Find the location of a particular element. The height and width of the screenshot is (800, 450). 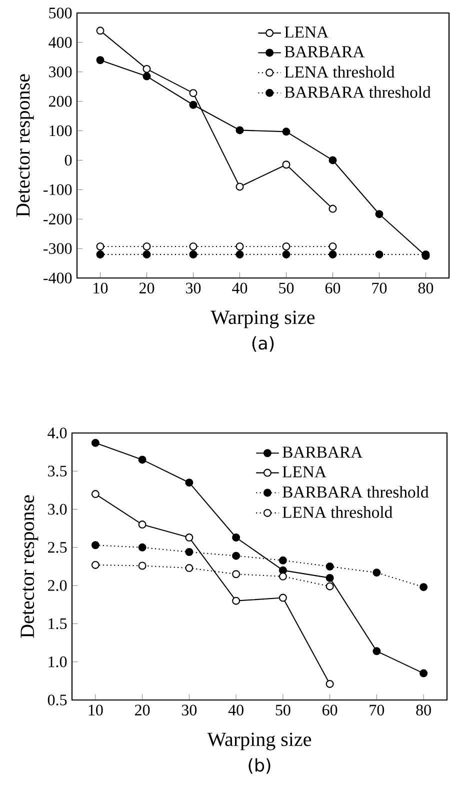

text: (b) is located at coordinates (259, 766).